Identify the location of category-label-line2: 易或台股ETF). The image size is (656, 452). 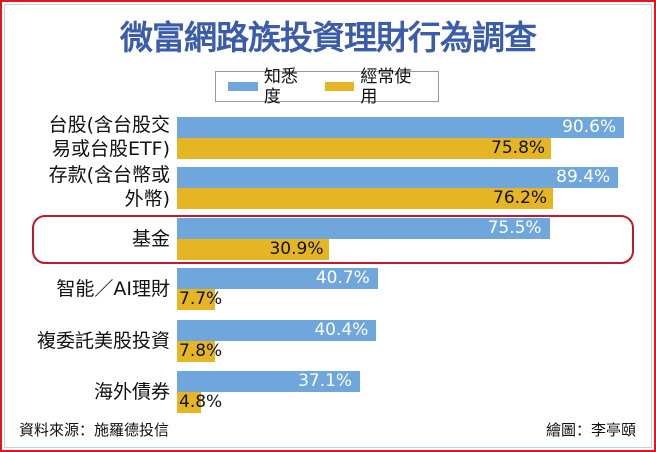
(111, 149).